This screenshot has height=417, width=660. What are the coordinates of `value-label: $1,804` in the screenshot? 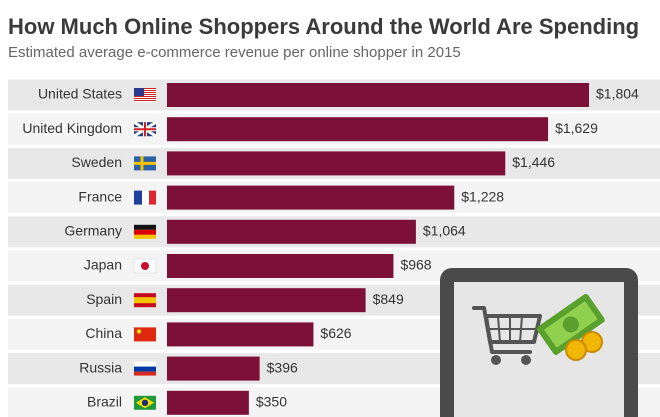 It's located at (617, 94).